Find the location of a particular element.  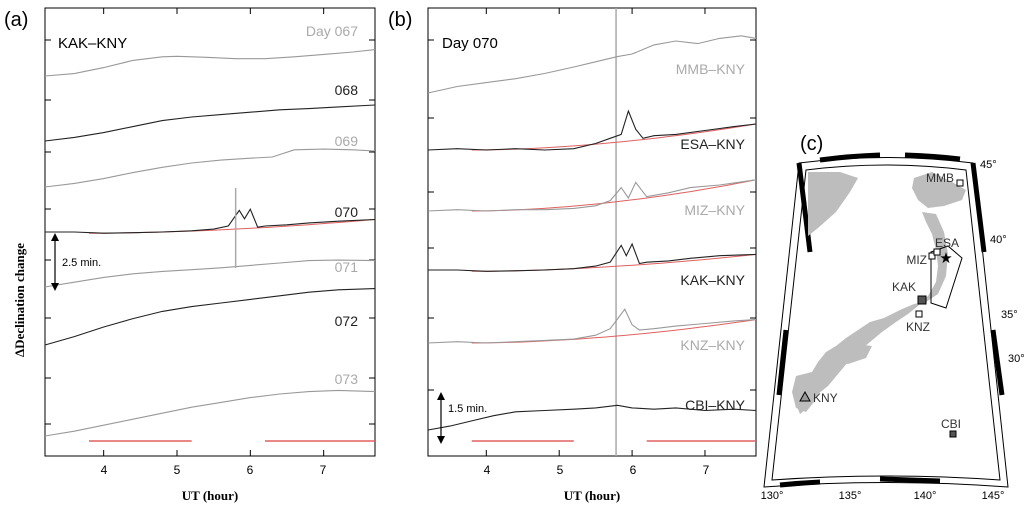

epicenter-star-icon: ★ is located at coordinates (945, 258).